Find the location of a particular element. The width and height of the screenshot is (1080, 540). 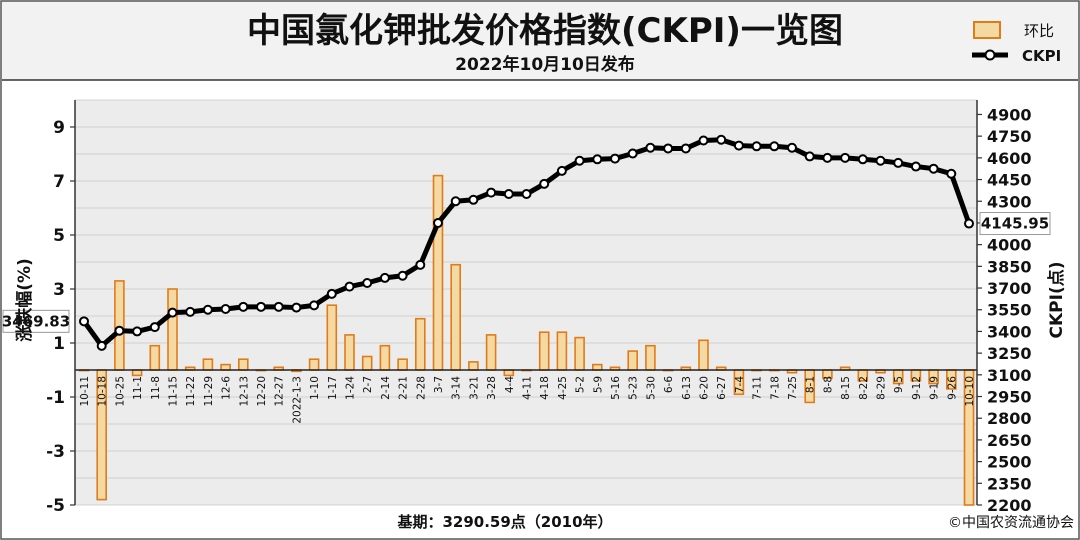

callout-label-last: 4145.95 is located at coordinates (1015, 224).